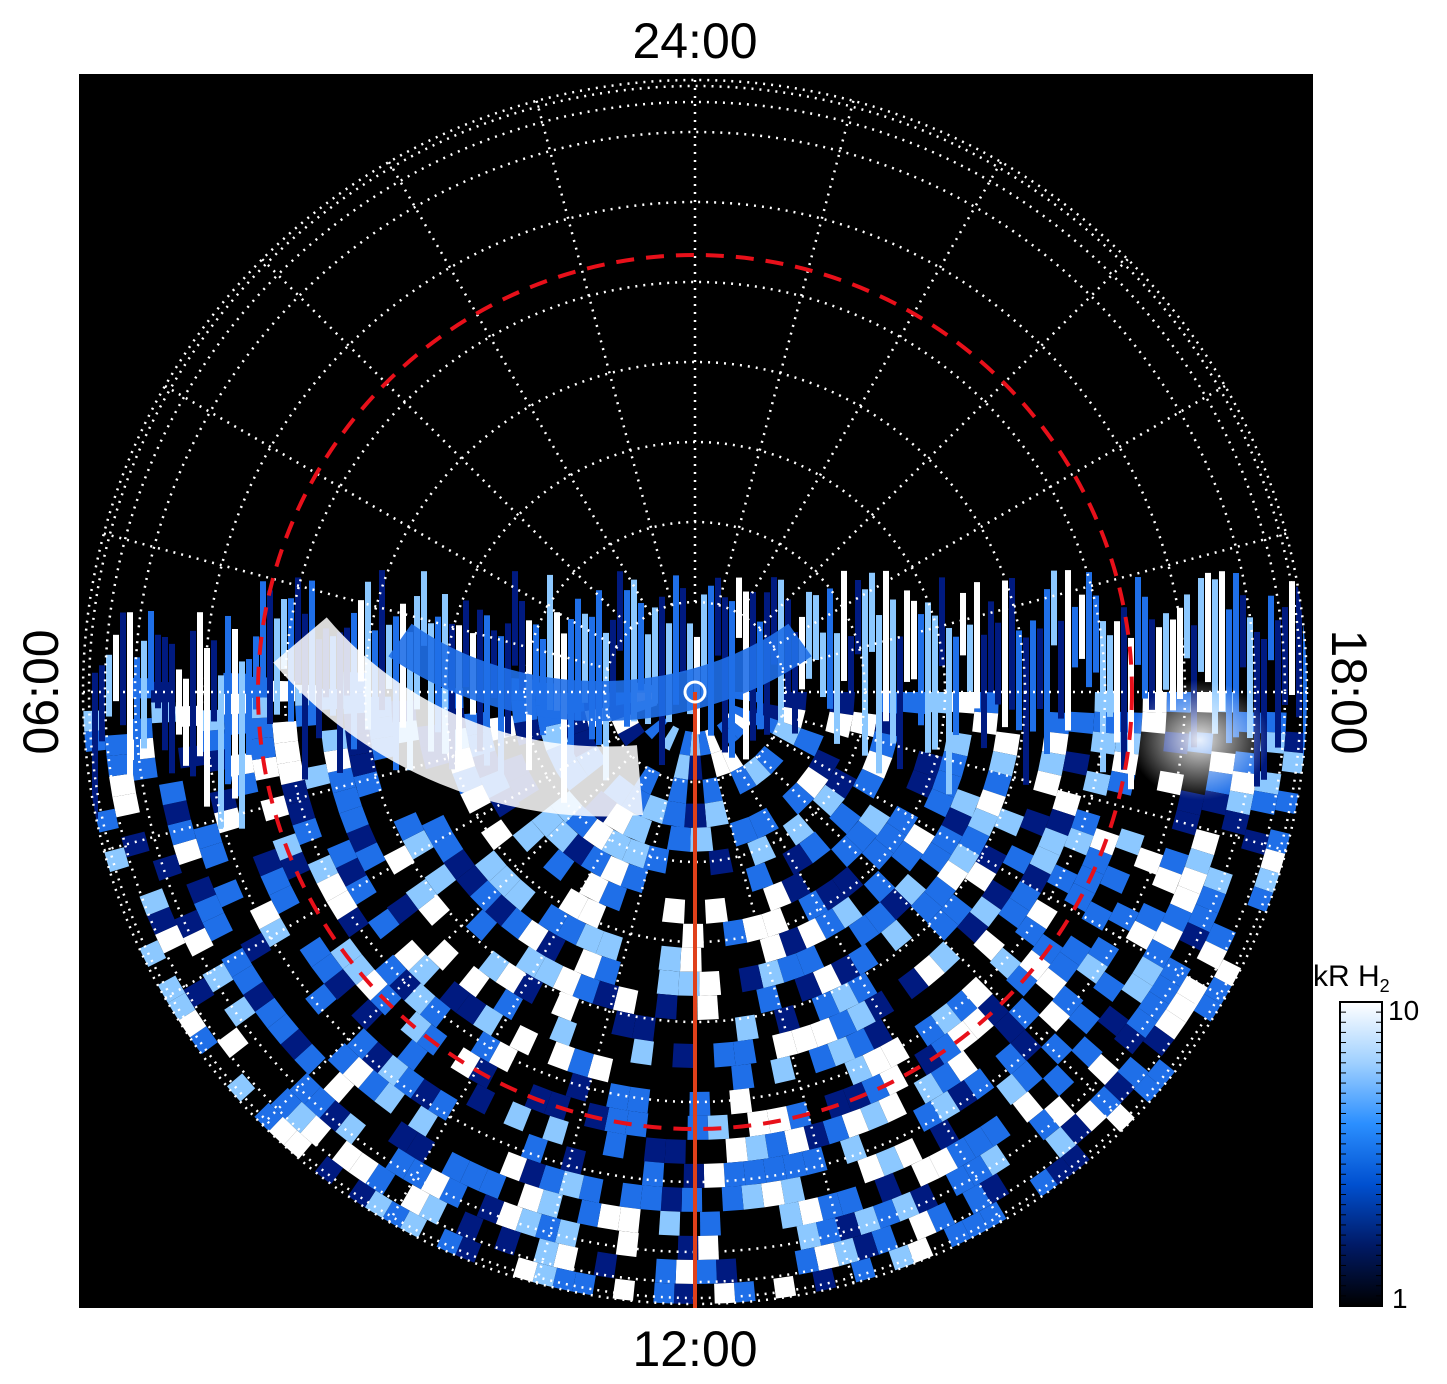 Image resolution: width=1447 pixels, height=1384 pixels. What do you see at coordinates (1200, 740) in the screenshot?
I see `dusk-bright-spot` at bounding box center [1200, 740].